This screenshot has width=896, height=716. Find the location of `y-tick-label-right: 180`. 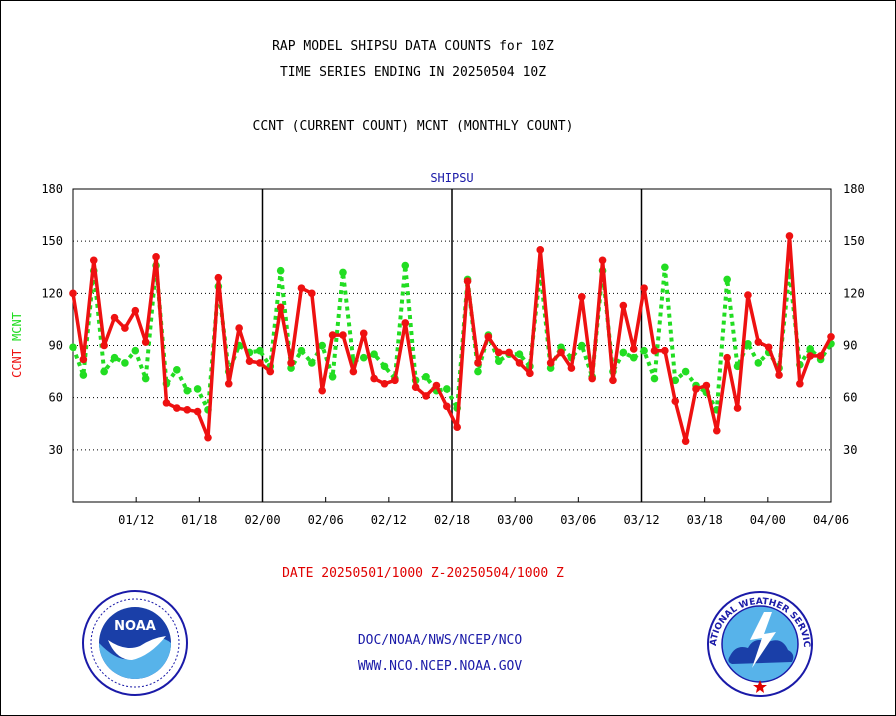

y-tick-label-right: 180 is located at coordinates (854, 189).